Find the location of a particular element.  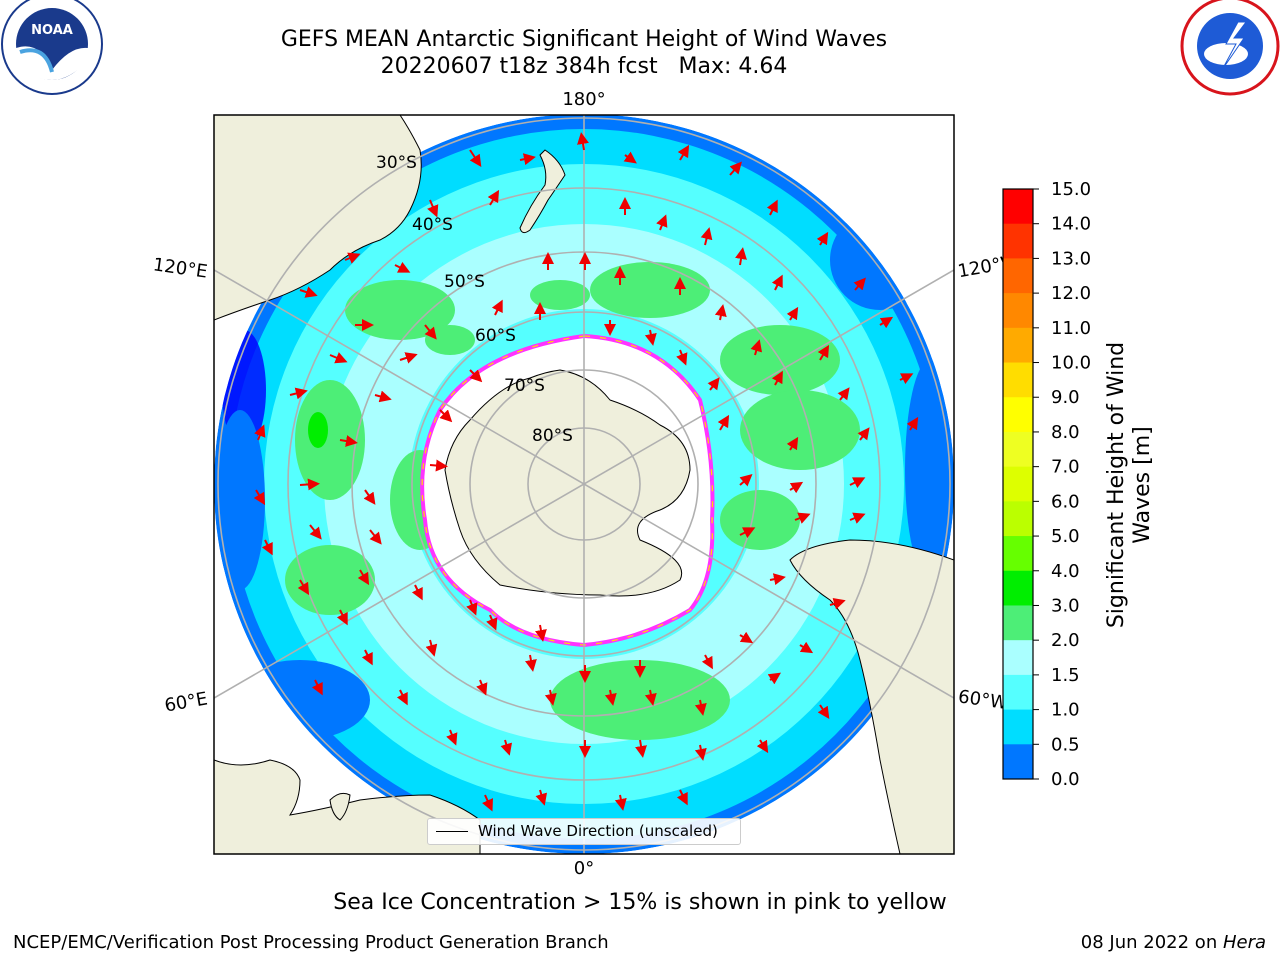

colorbar-label-line1: Significant Height of Wind is located at coordinates (1116, 485).